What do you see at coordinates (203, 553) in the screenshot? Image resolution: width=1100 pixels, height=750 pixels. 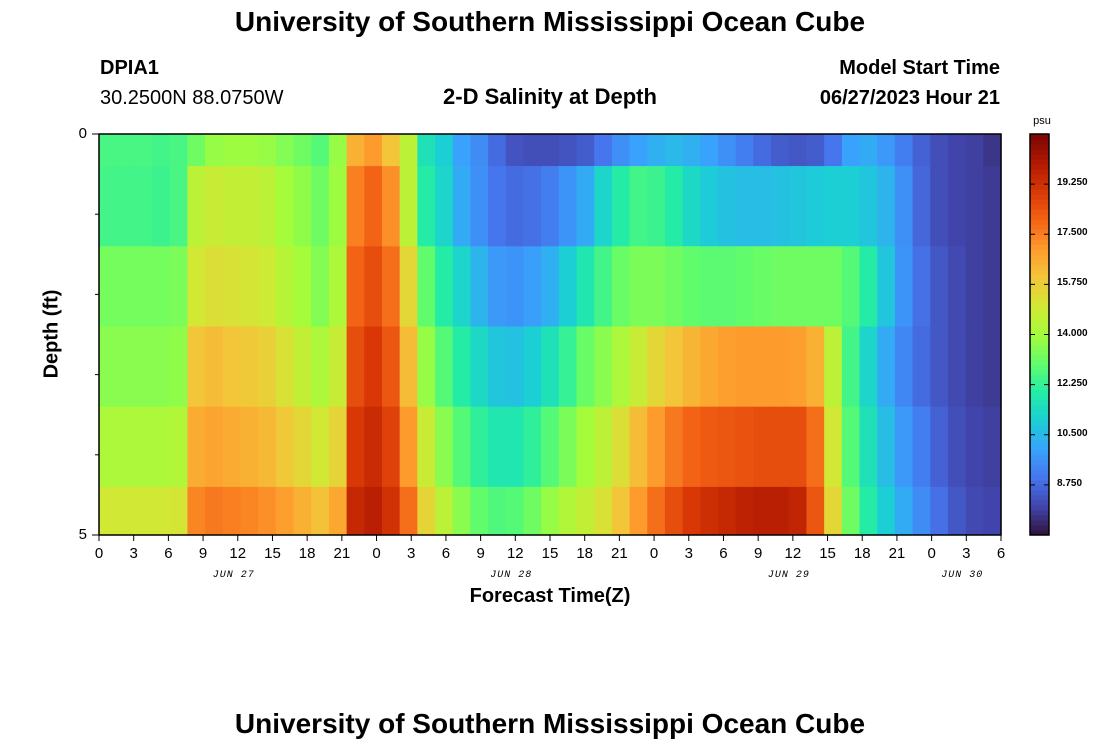 I see `x-tick-label: 9` at bounding box center [203, 553].